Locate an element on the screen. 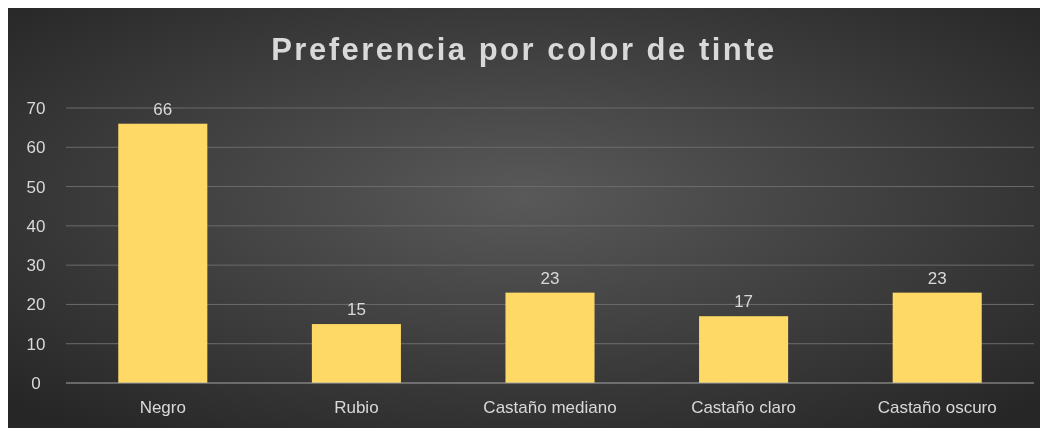 The width and height of the screenshot is (1048, 436). y-tick-label: 40 is located at coordinates (36, 226).